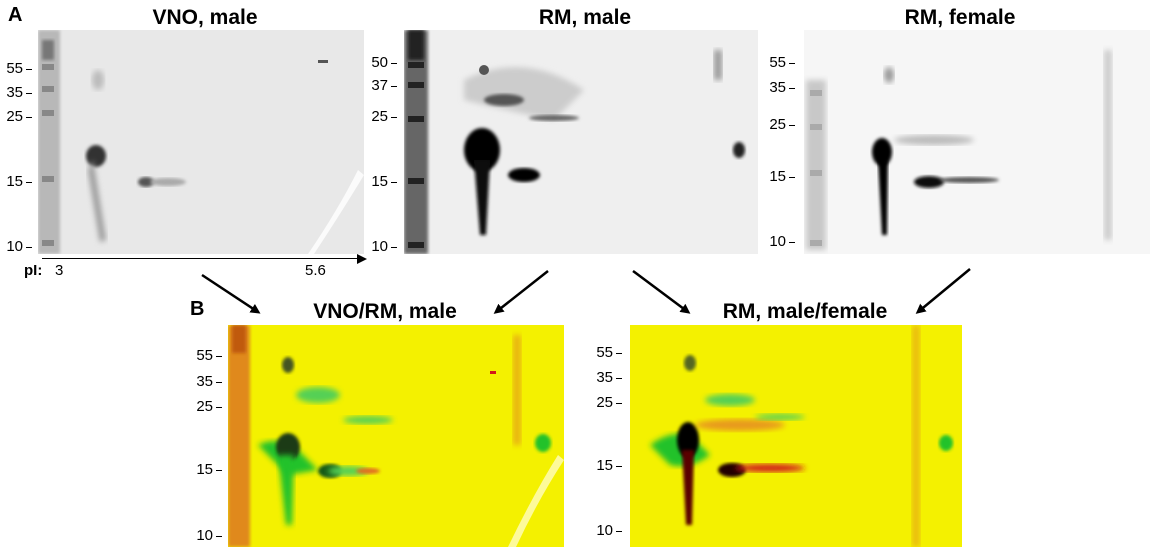  I want to click on gel-title-rm-male-female: RM, male/female, so click(805, 311).